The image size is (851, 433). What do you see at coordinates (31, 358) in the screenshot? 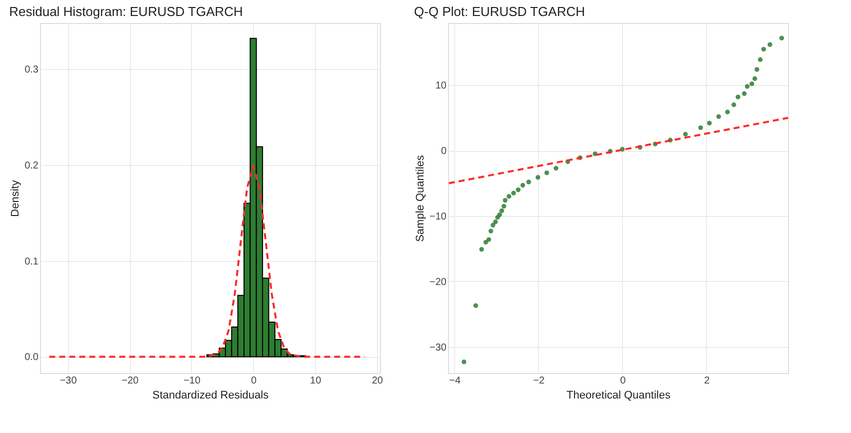
I see `y-tick-label: 0.0` at bounding box center [31, 358].